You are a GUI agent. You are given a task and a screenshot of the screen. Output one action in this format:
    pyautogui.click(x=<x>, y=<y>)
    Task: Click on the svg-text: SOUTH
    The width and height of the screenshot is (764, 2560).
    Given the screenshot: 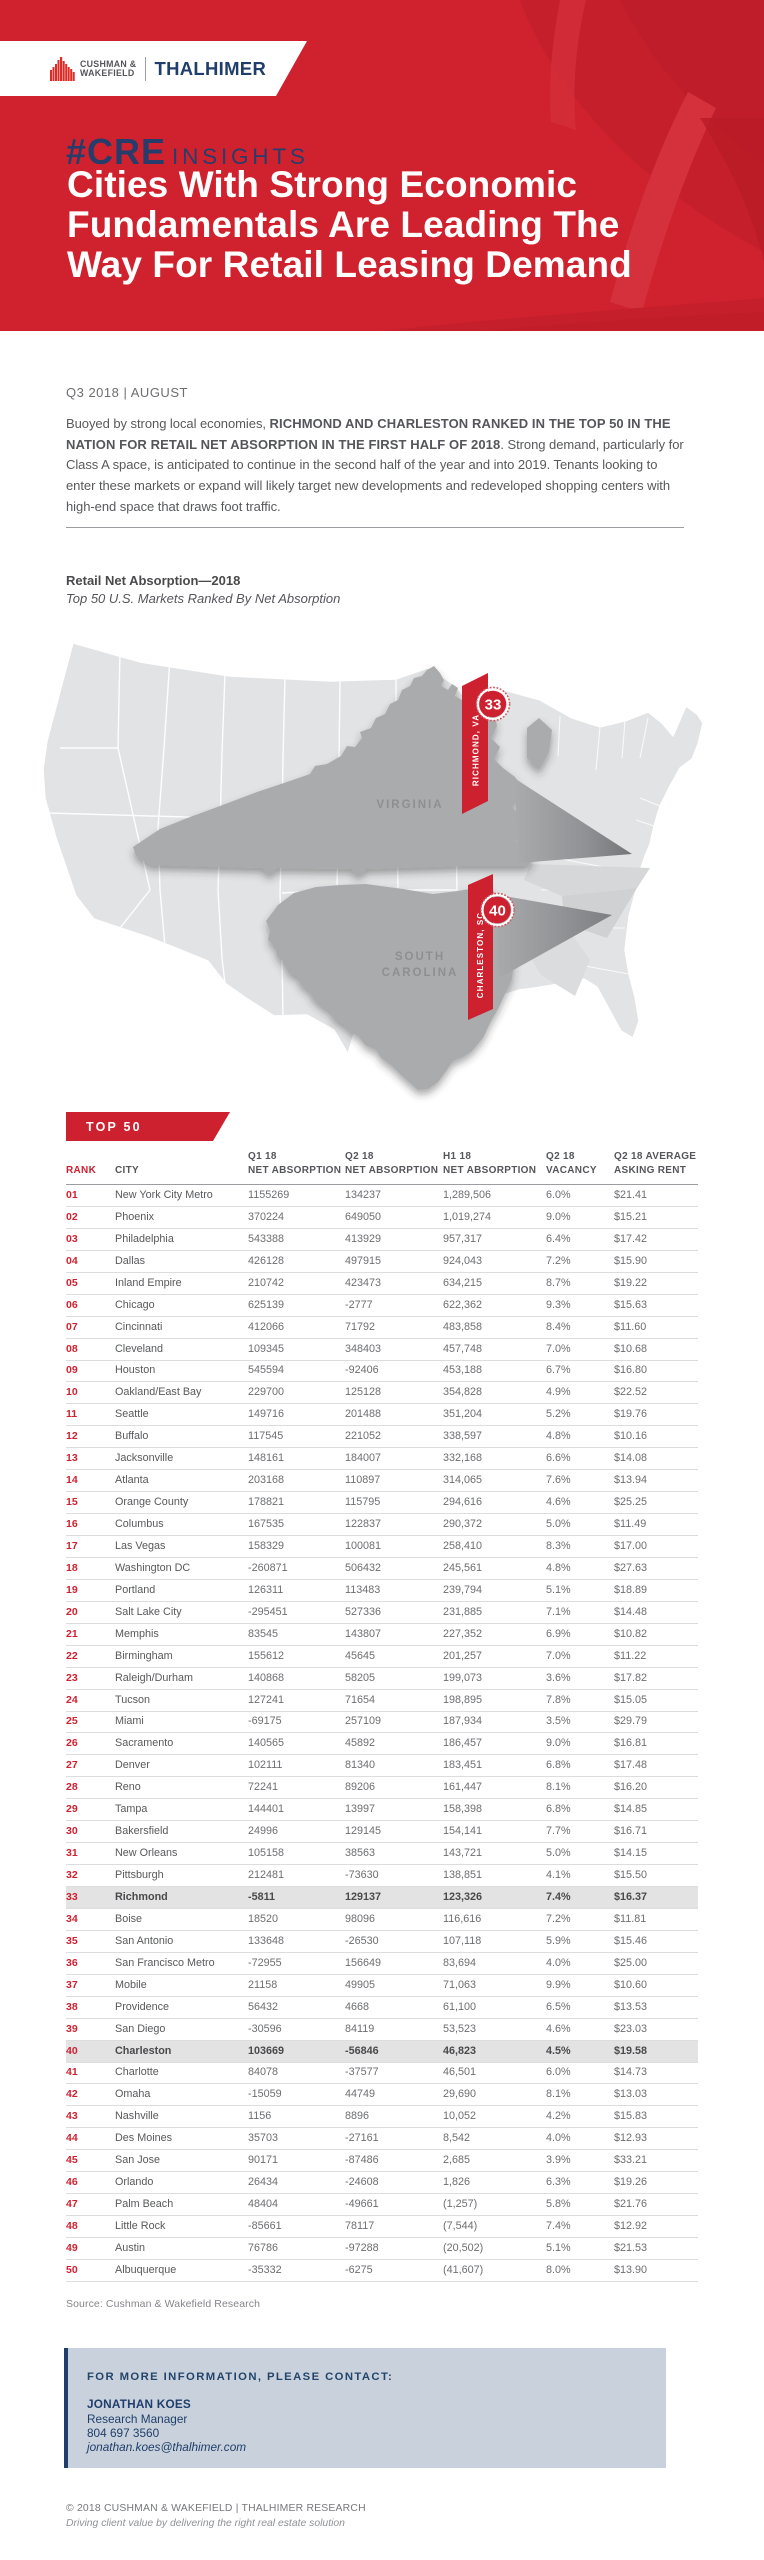 What is the action you would take?
    pyautogui.click(x=420, y=957)
    